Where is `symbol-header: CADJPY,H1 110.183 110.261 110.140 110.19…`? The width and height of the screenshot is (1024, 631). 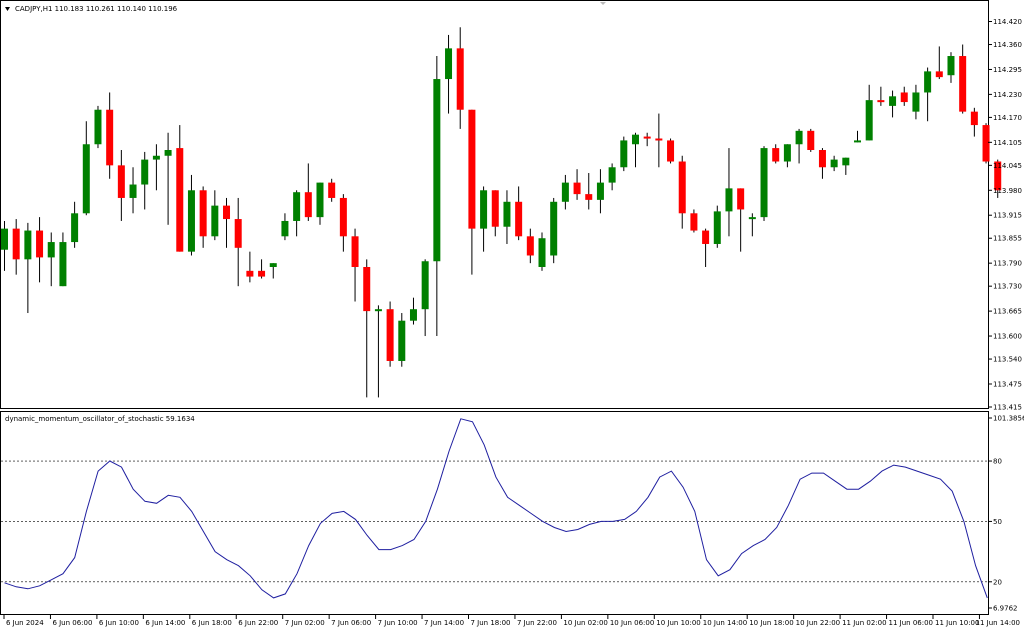 symbol-header: CADJPY,H1 110.183 110.261 110.140 110.19… is located at coordinates (96, 9).